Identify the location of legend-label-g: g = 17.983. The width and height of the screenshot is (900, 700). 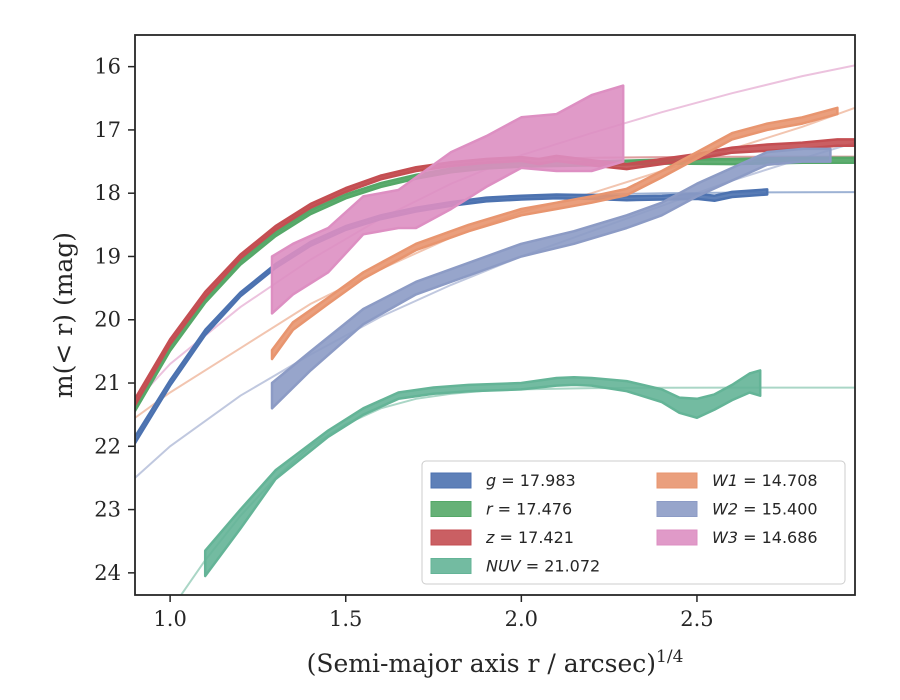
(531, 480).